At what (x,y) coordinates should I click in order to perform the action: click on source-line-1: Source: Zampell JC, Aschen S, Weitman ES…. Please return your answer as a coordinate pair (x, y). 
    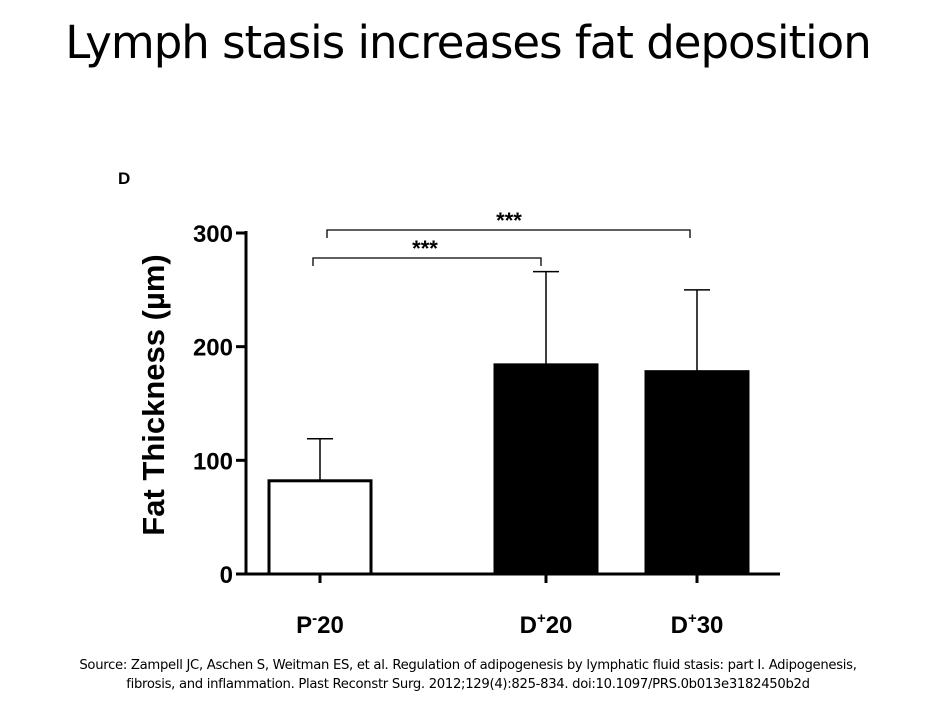
    Looking at the image, I should click on (468, 665).